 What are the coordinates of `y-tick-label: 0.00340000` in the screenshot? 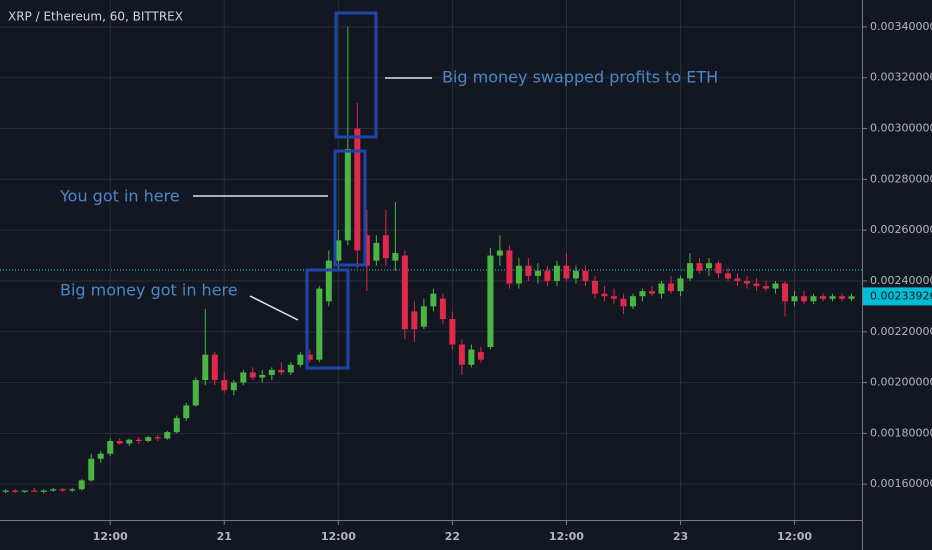 It's located at (901, 26).